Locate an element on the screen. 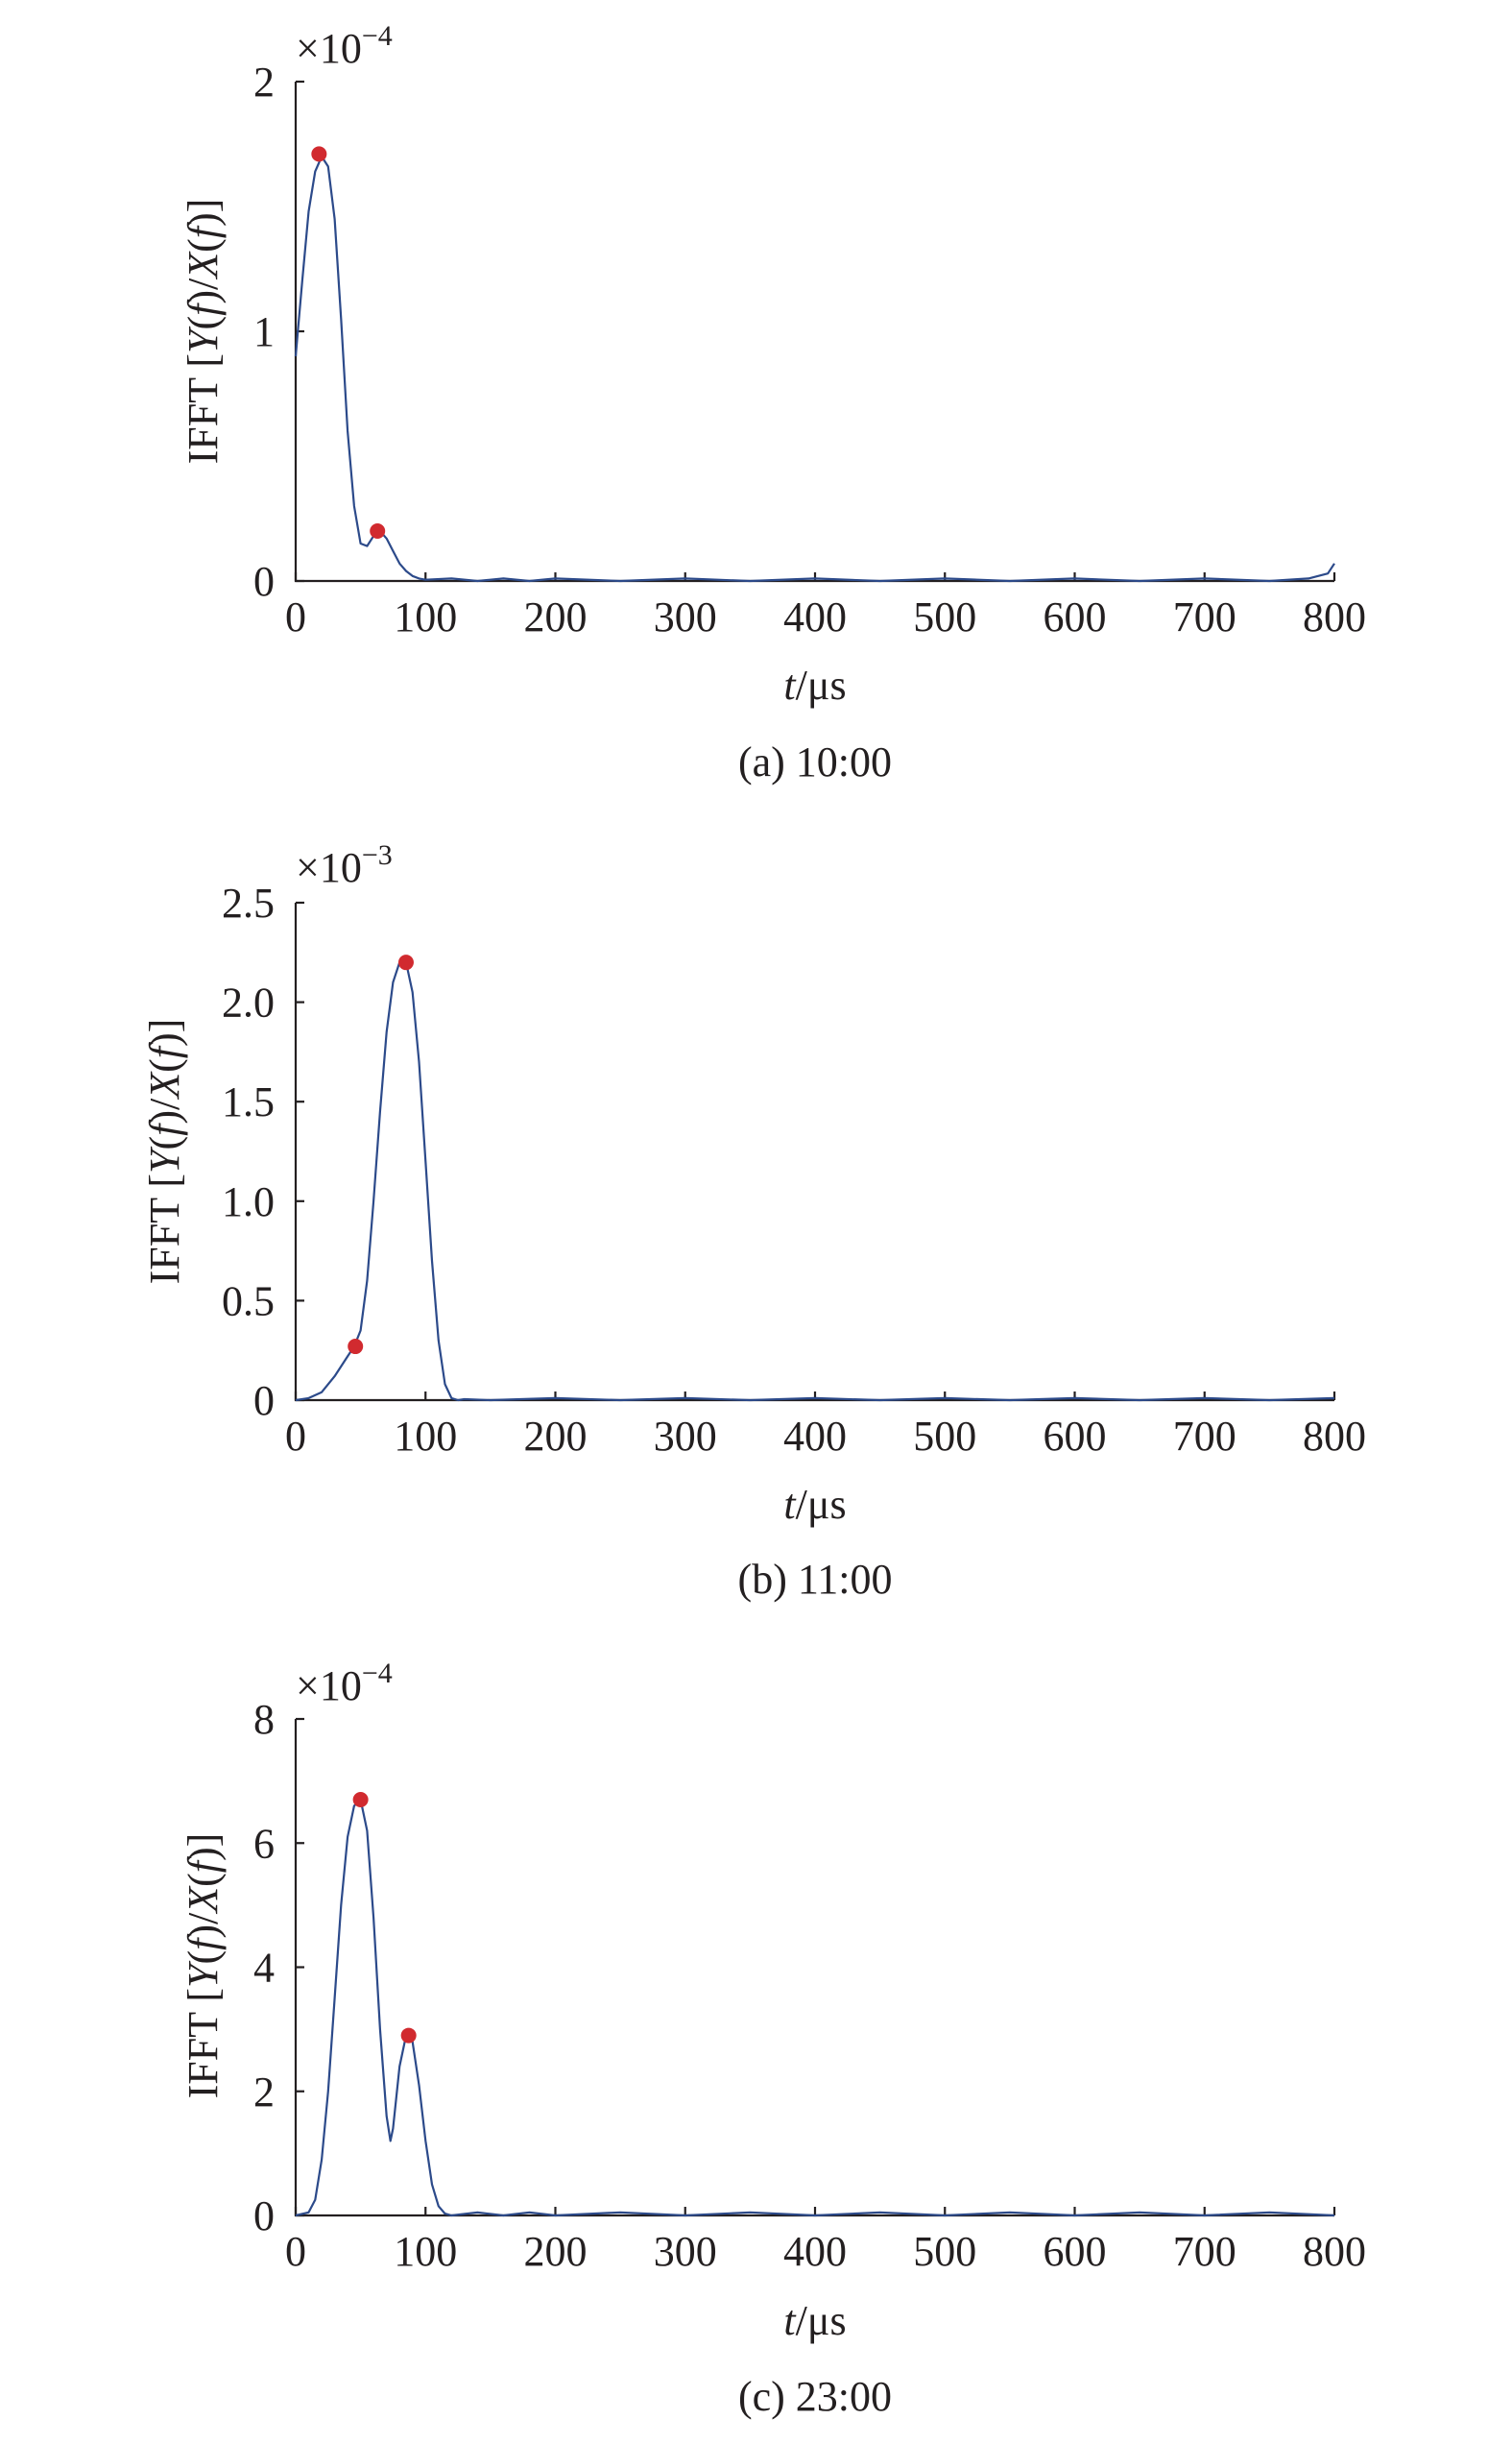 This screenshot has height=2444, width=1512. panel-a-x-tick-label: 400 is located at coordinates (815, 617).